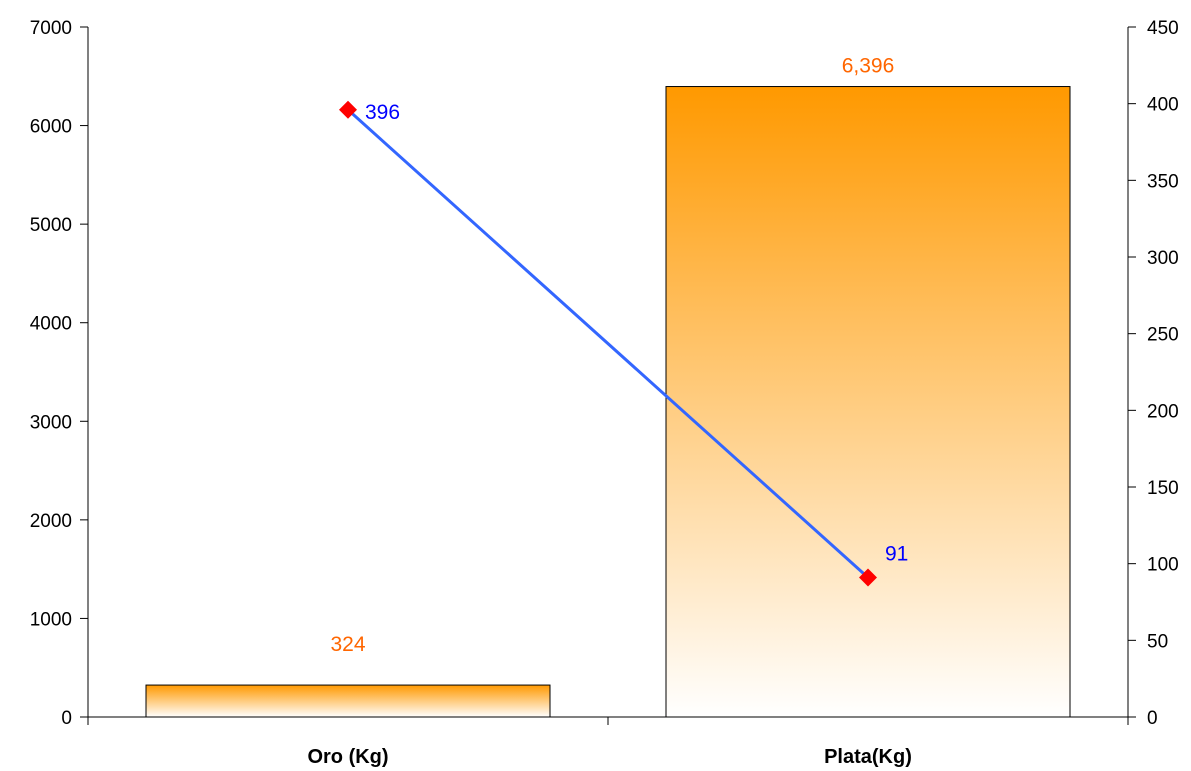 This screenshot has width=1191, height=771. I want to click on y-left-tick-label: 0, so click(66, 718).